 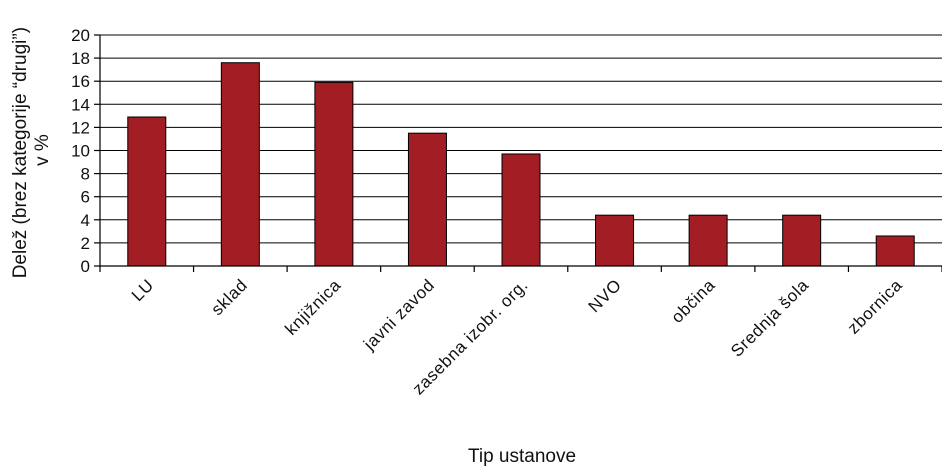 I want to click on y-axis-title-line-2: v %, so click(x=42, y=150).